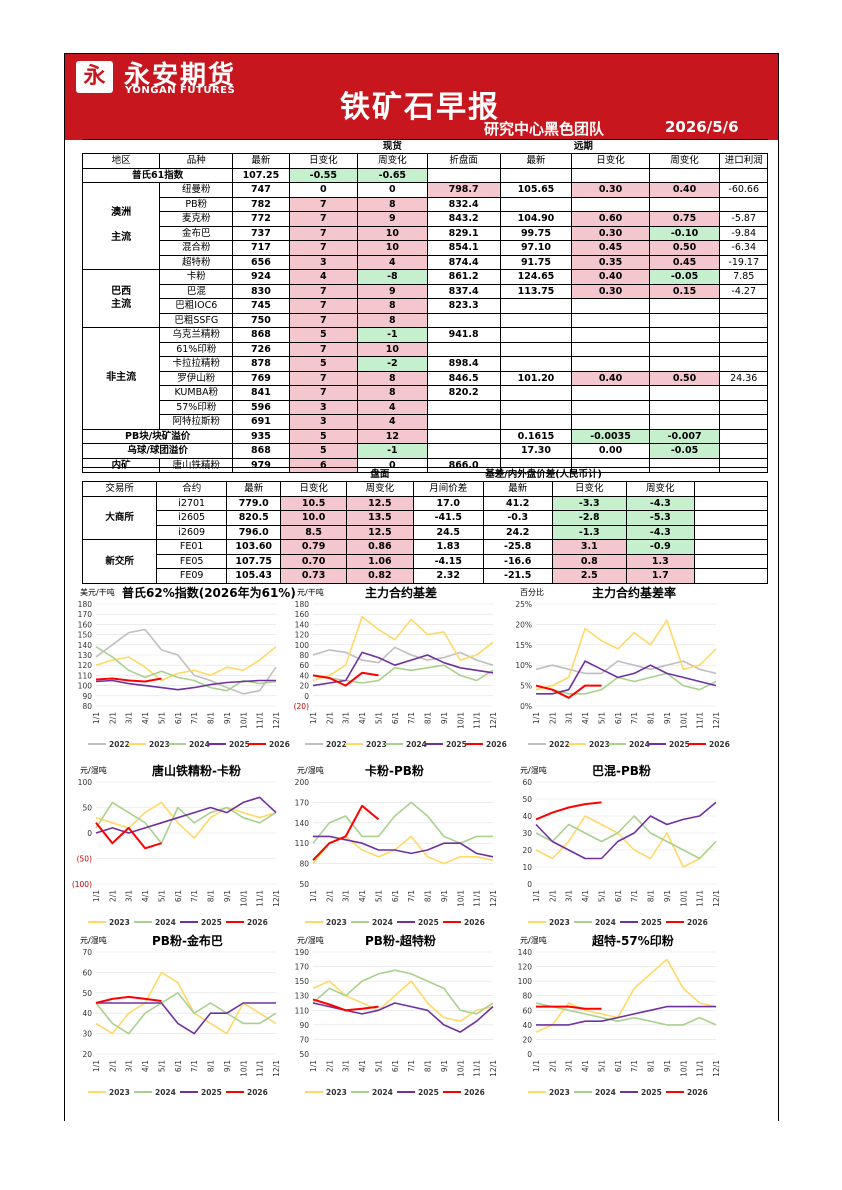 The height and width of the screenshot is (1190, 842). I want to click on contract-latest: 820.5, so click(254, 518).